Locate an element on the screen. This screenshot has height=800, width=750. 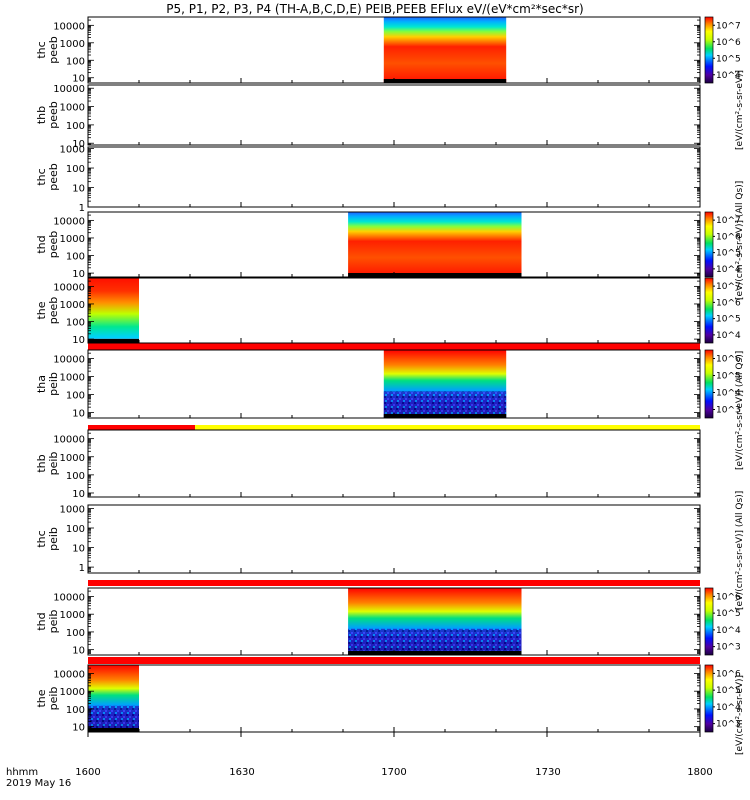
panel-probe-label-7: thc is located at coordinates (41, 538).